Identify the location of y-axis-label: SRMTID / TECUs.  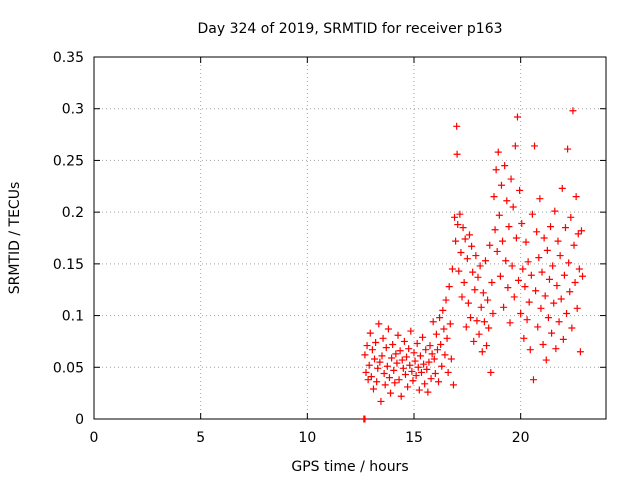
(15, 238).